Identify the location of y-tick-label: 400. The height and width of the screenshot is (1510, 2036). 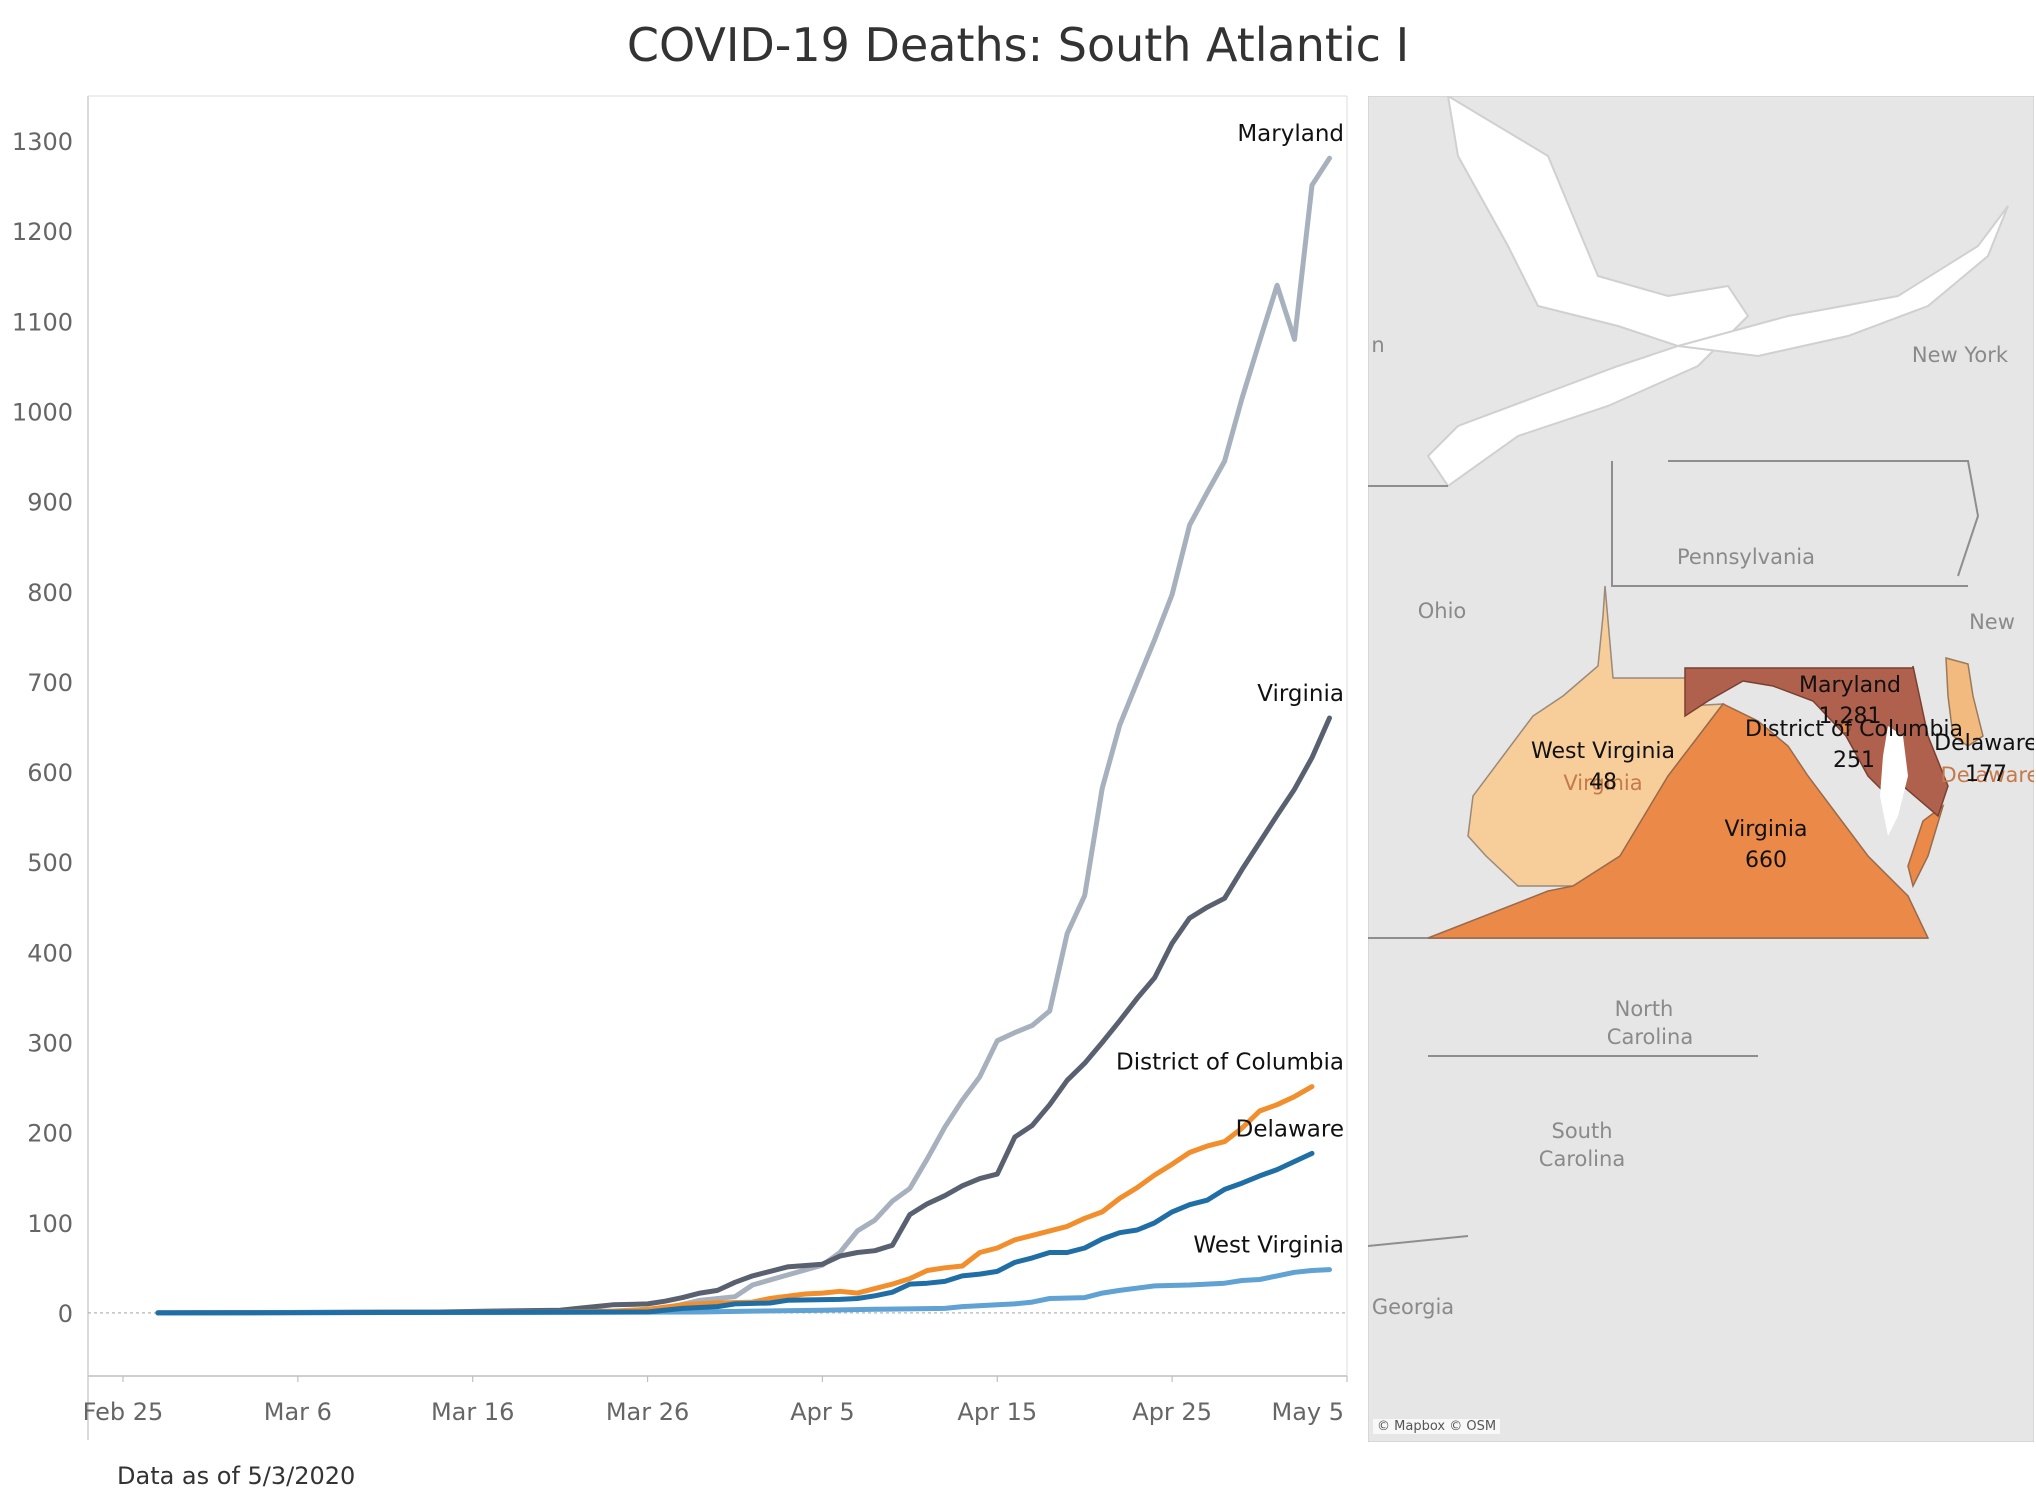
(50, 953).